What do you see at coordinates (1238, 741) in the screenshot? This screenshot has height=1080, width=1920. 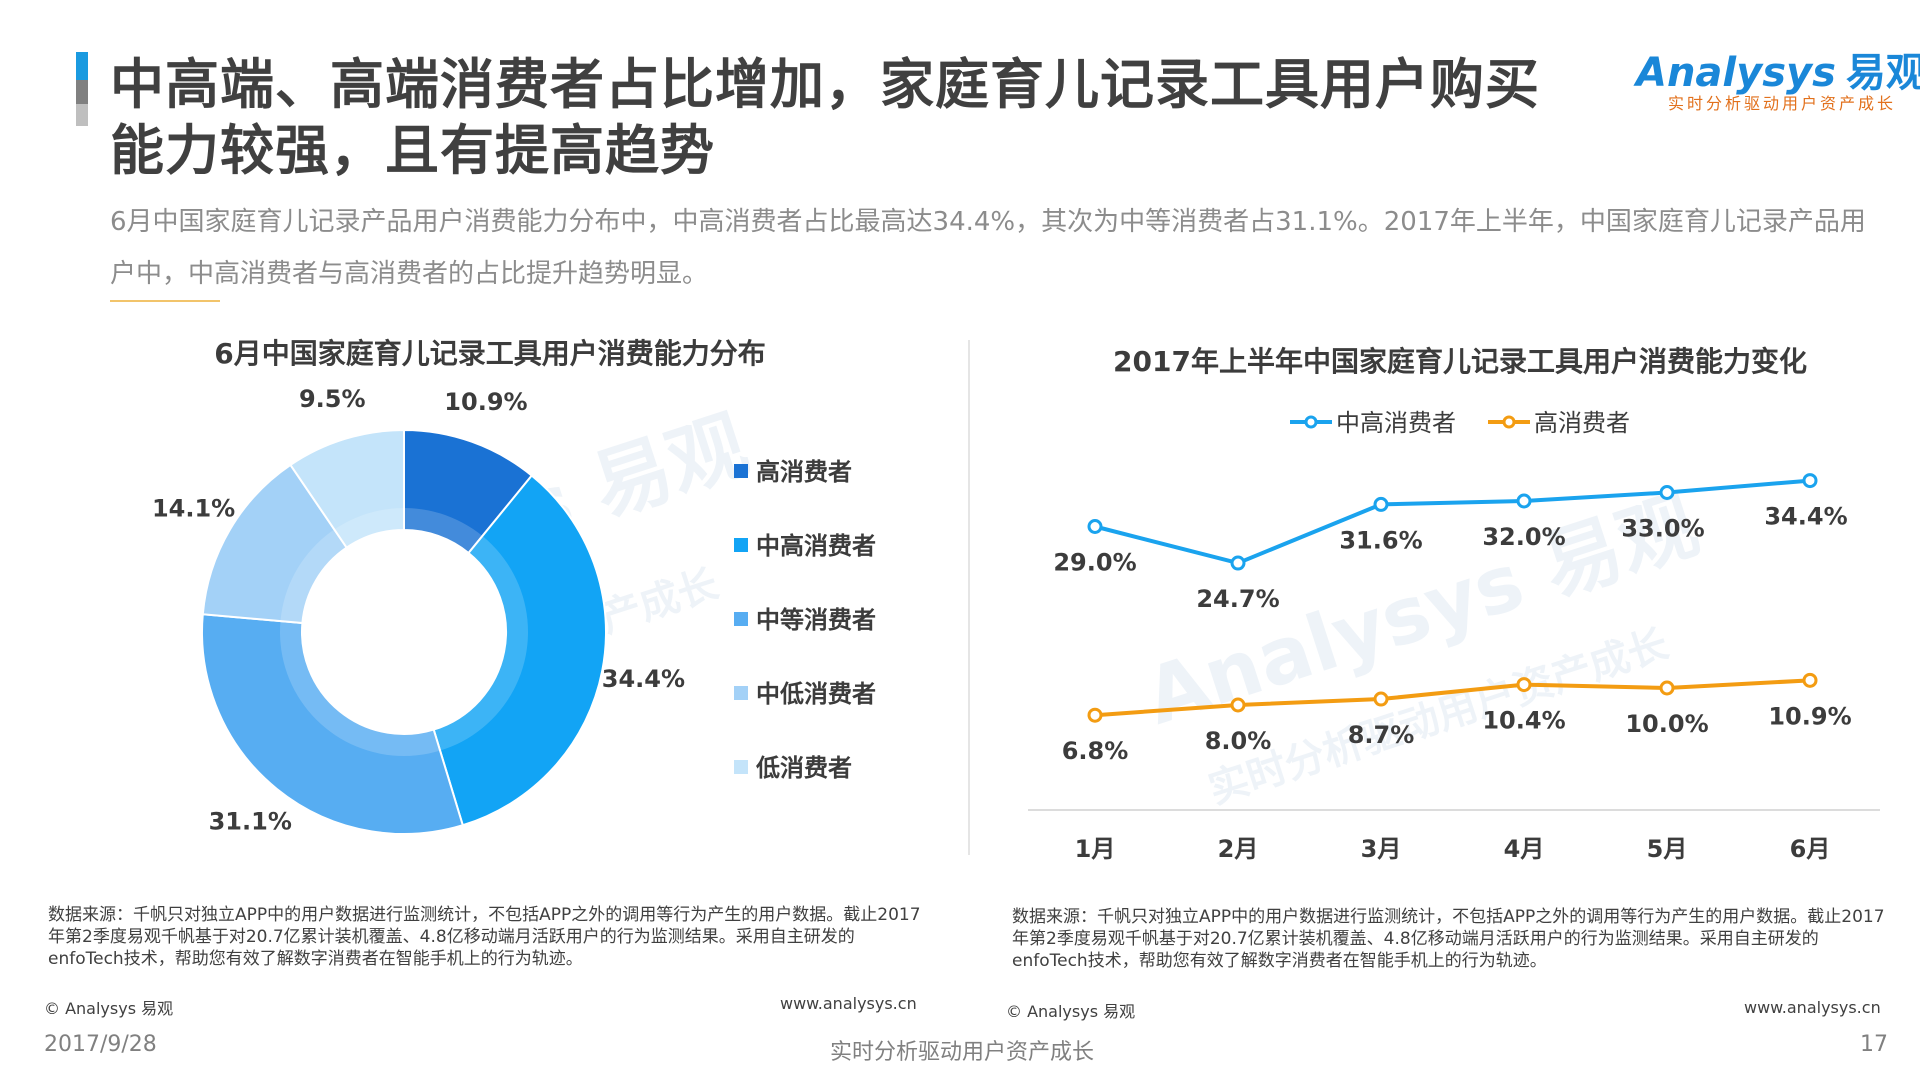 I see `data-label-high-2: 8.0%` at bounding box center [1238, 741].